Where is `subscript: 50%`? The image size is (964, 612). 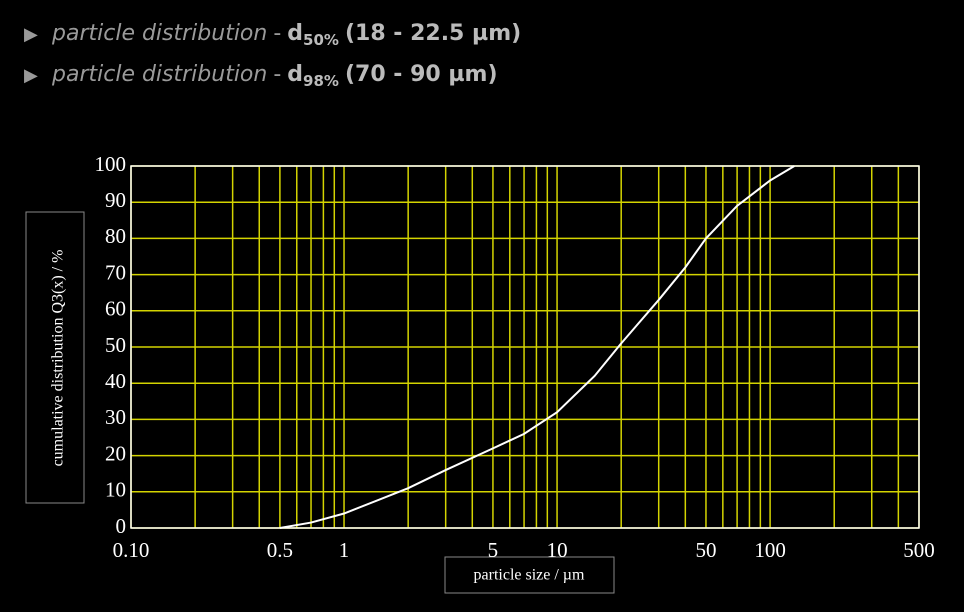 subscript: 50% is located at coordinates (321, 40).